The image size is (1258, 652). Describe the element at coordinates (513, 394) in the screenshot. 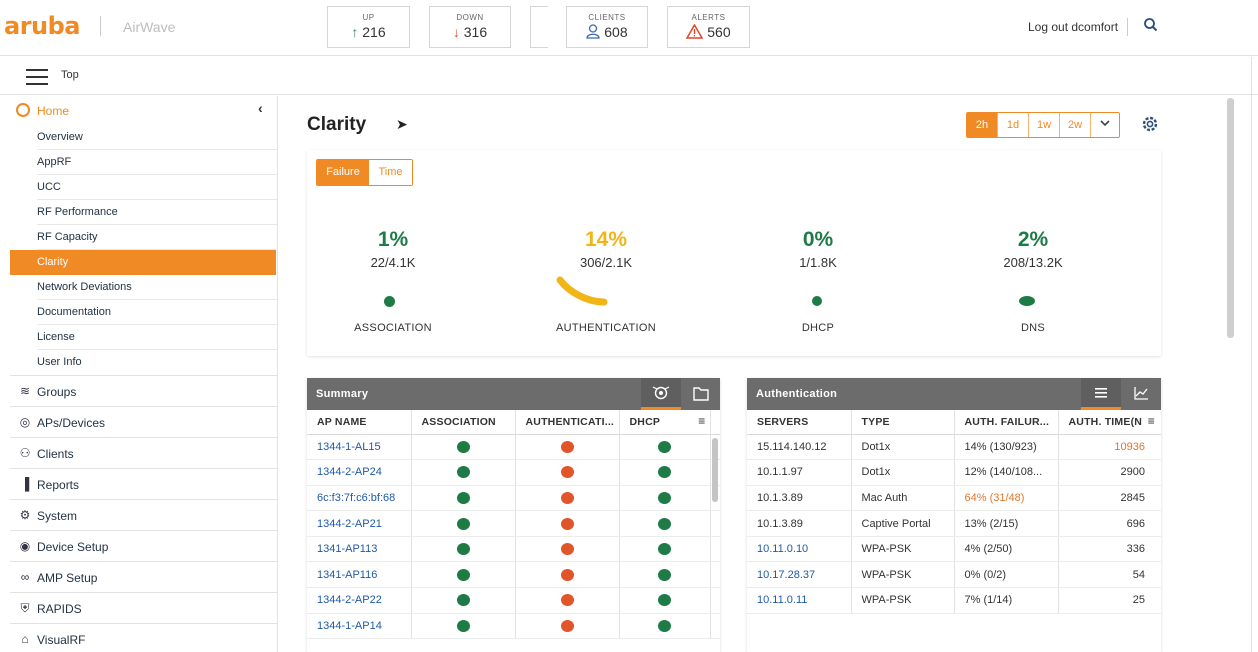

I see `summary-header: Summary` at that location.